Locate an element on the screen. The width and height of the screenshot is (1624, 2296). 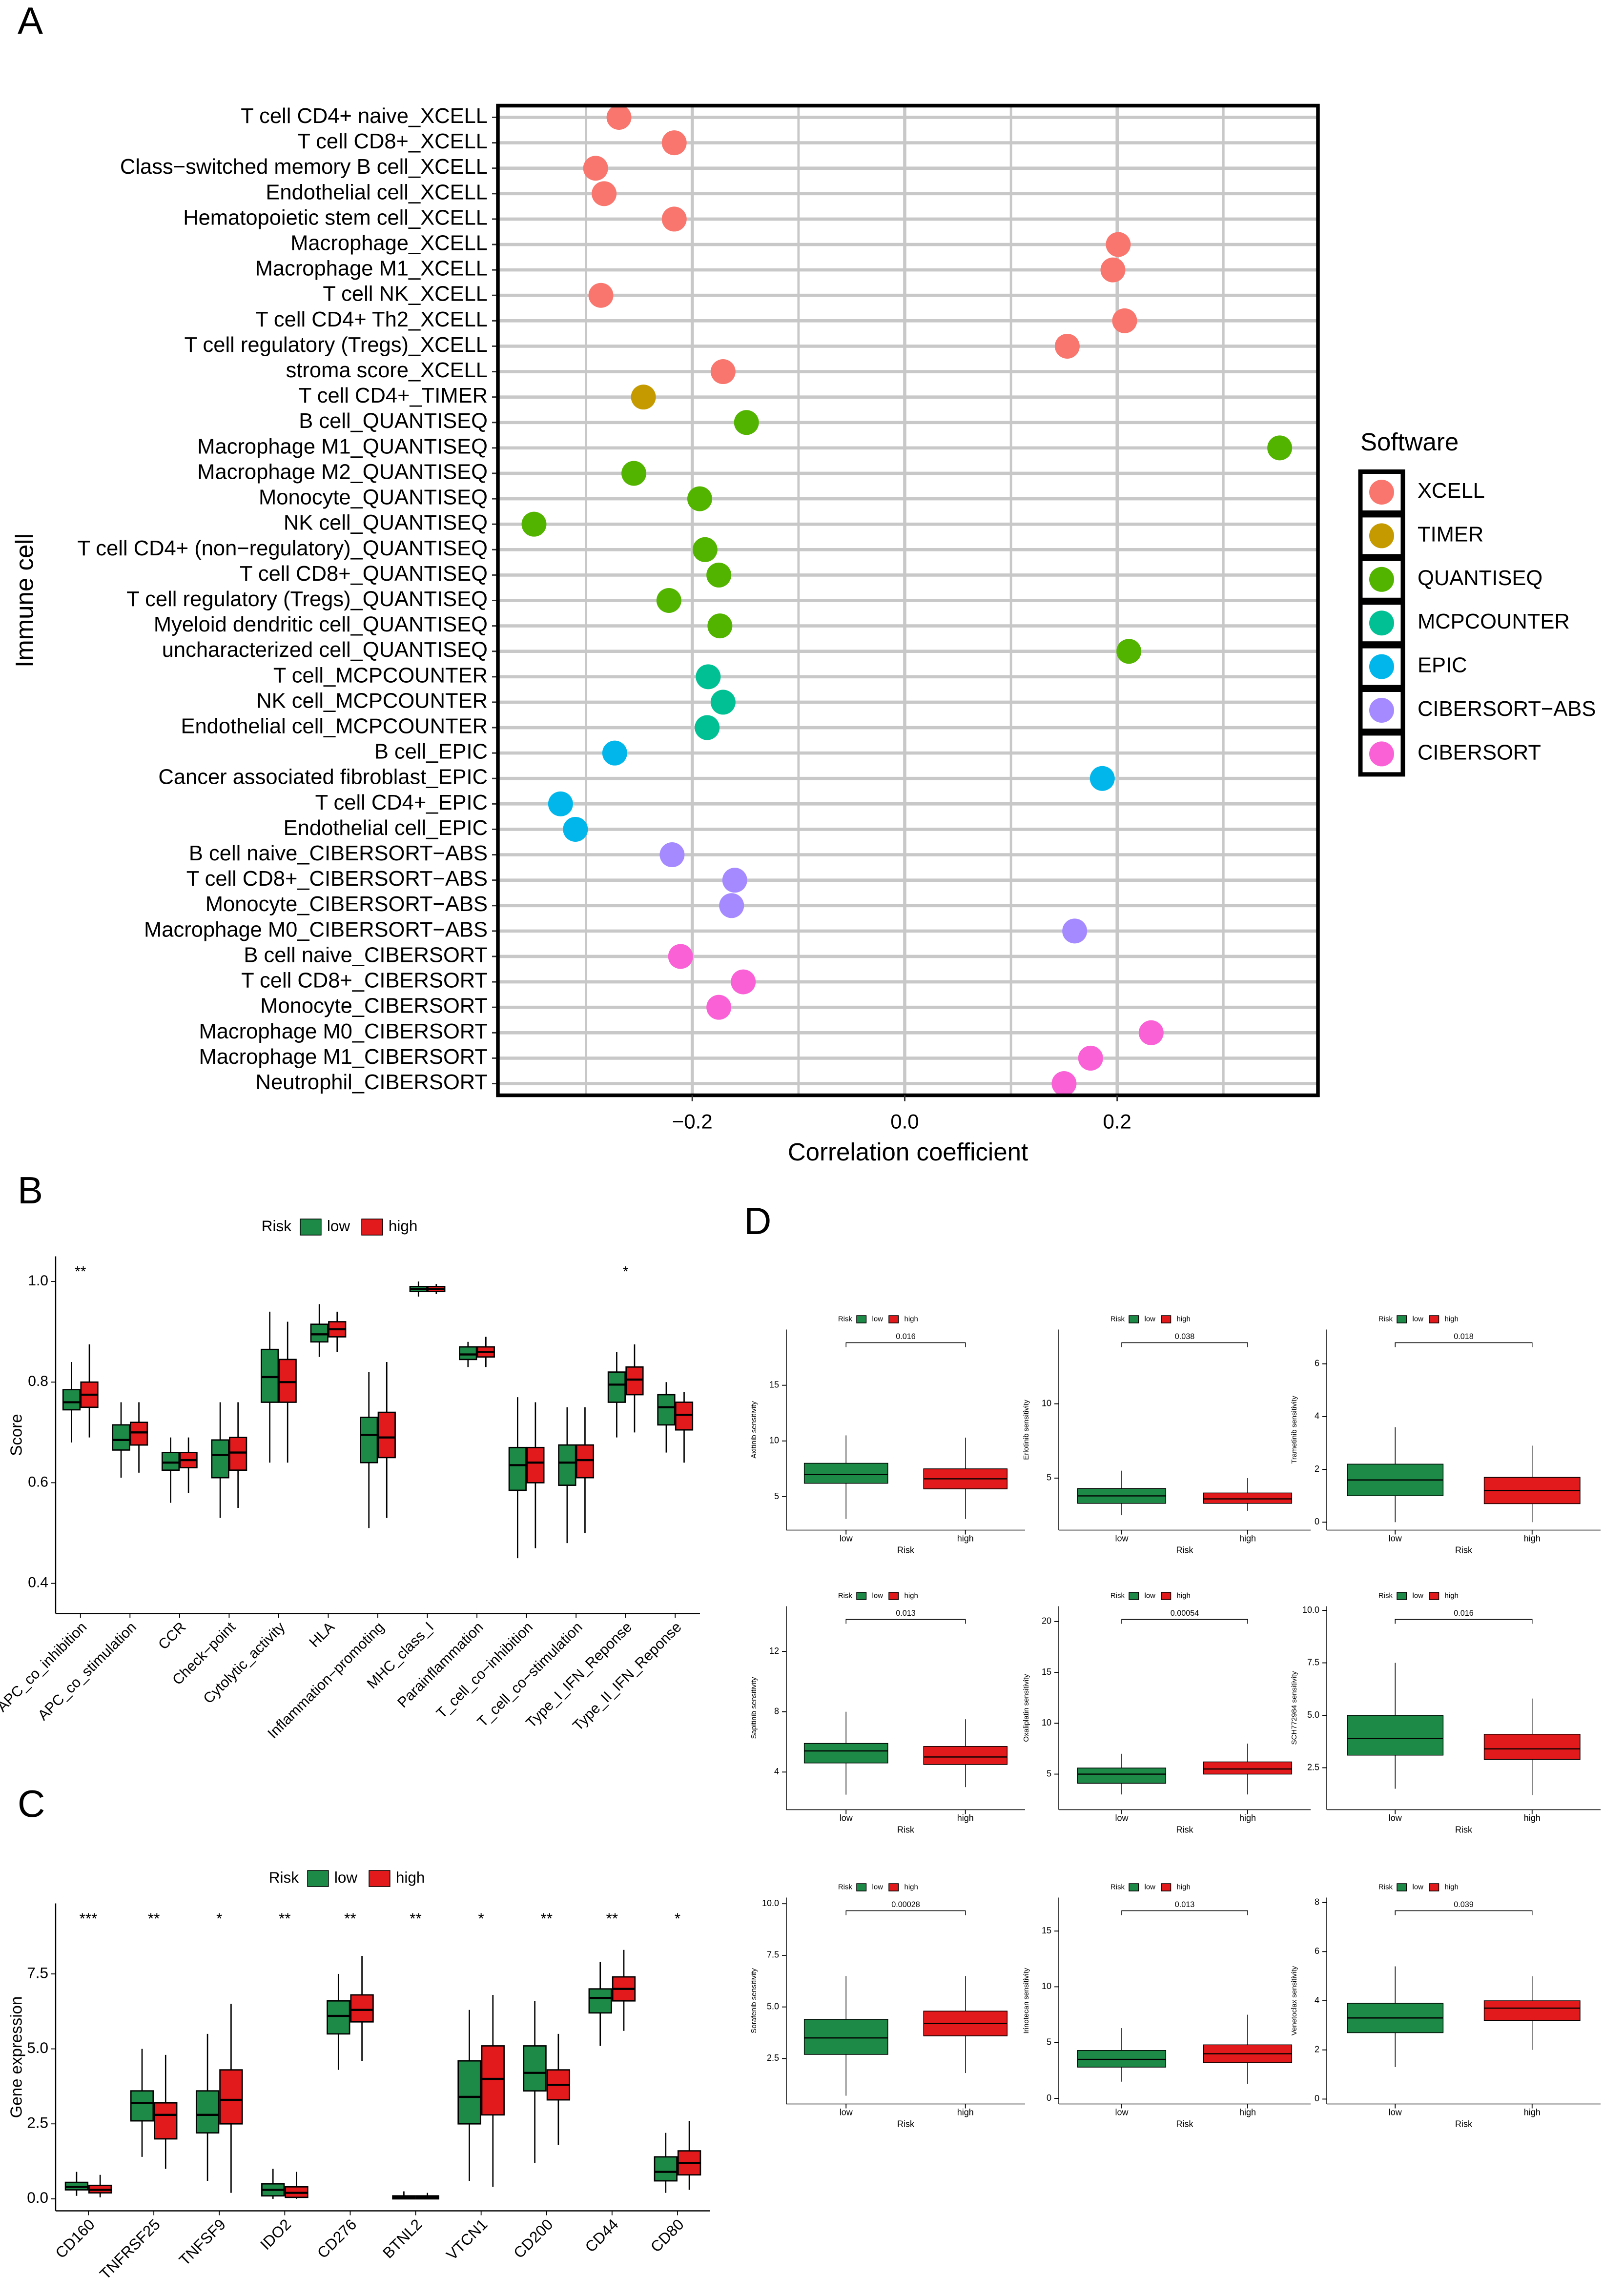
y-axis-label: Oxaliplatin sensitivity is located at coordinates (1026, 1708).